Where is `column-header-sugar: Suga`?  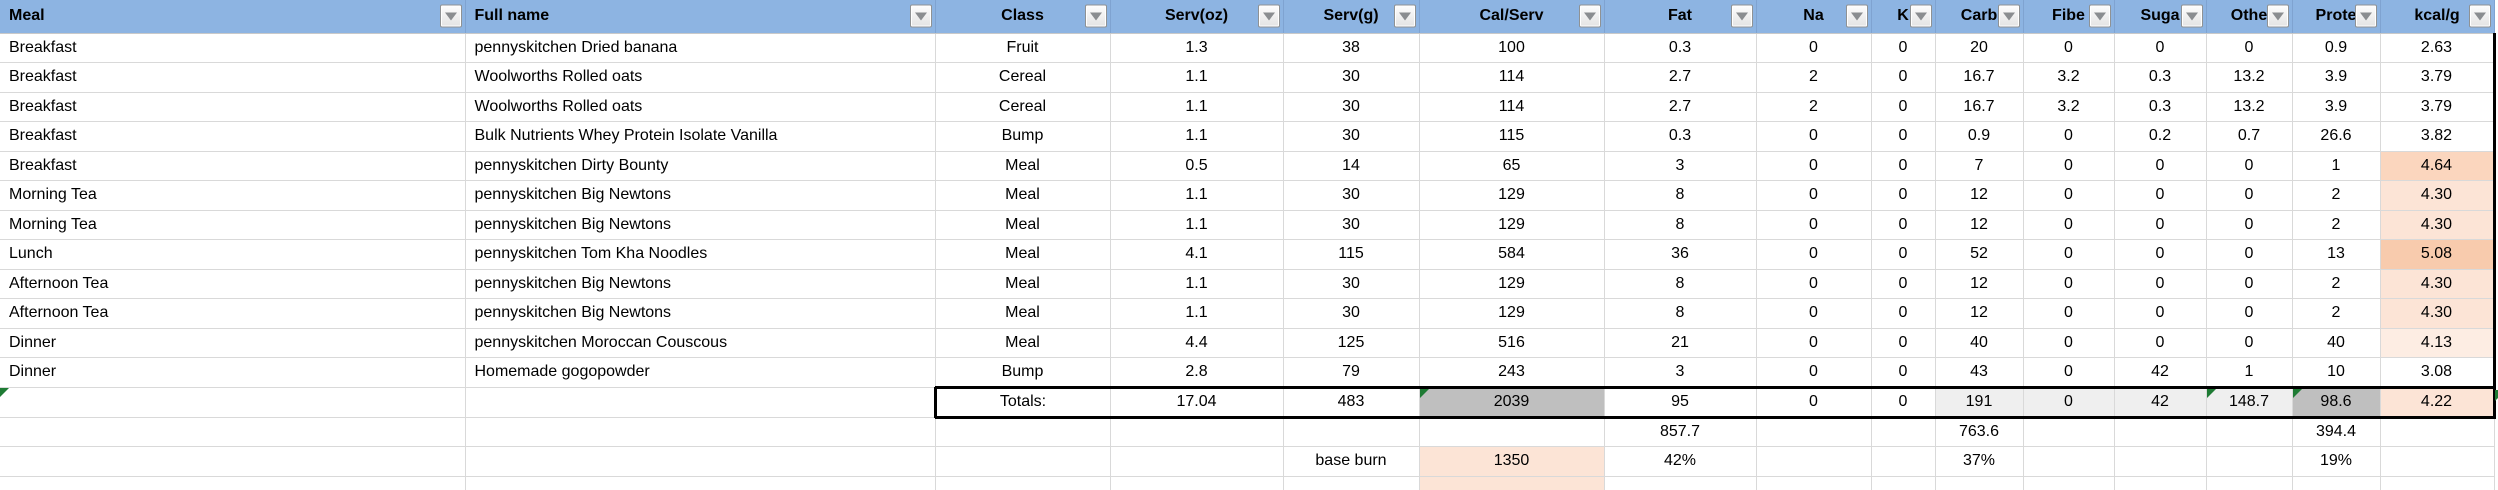
column-header-sugar: Suga is located at coordinates (2160, 17).